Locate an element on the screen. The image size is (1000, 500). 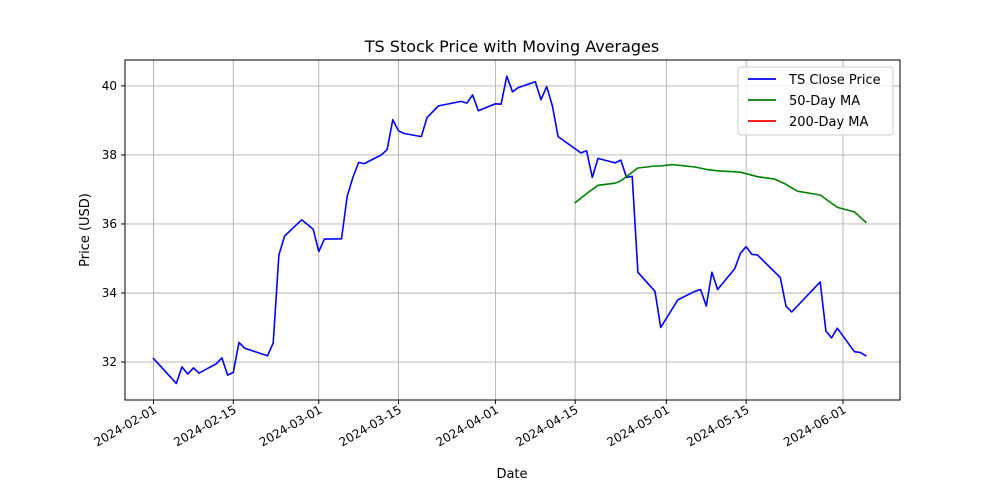
legend: TS Close Price 50-Day MA 200-Day MA is located at coordinates (815, 101).